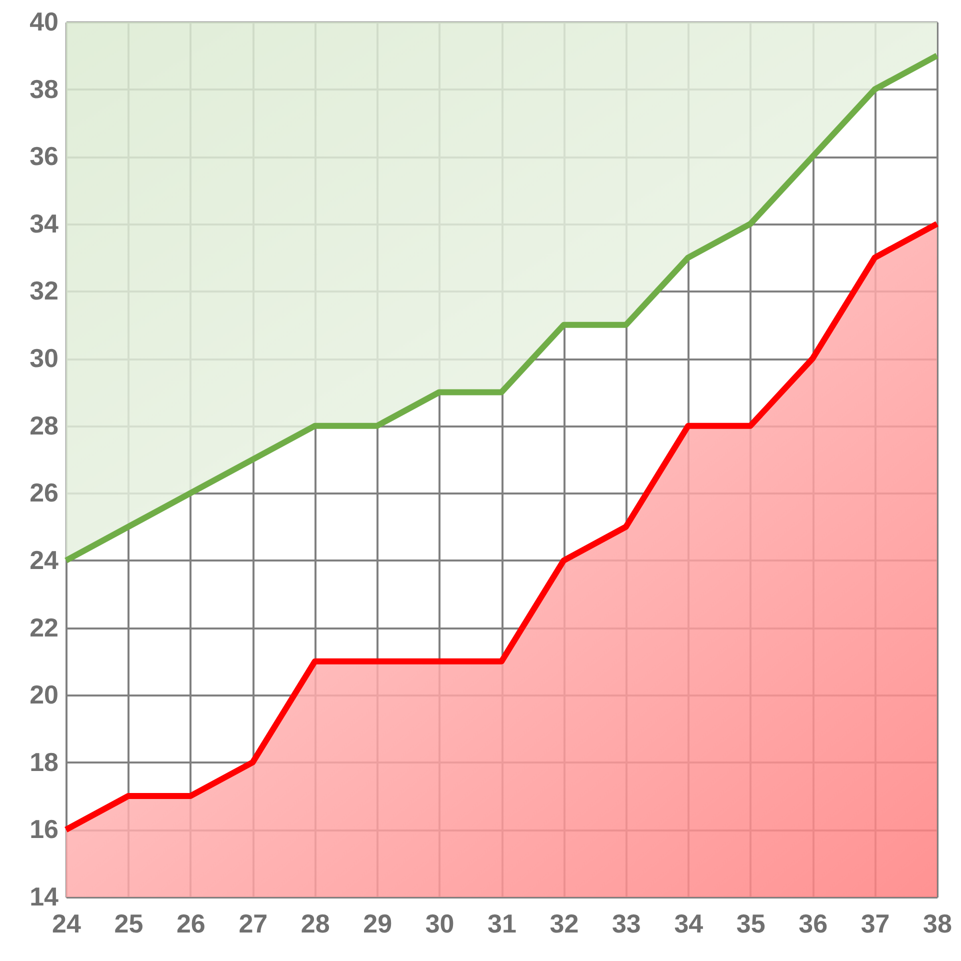 The height and width of the screenshot is (961, 961). What do you see at coordinates (626, 923) in the screenshot?
I see `x-tick-label: 33` at bounding box center [626, 923].